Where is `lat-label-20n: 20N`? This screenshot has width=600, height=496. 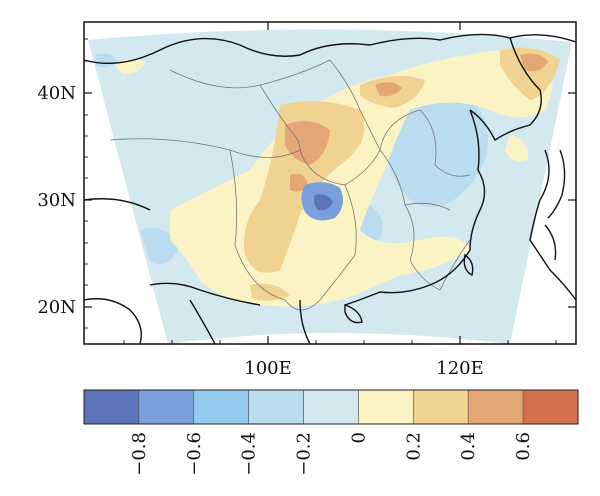 lat-label-20n: 20N is located at coordinates (56, 307).